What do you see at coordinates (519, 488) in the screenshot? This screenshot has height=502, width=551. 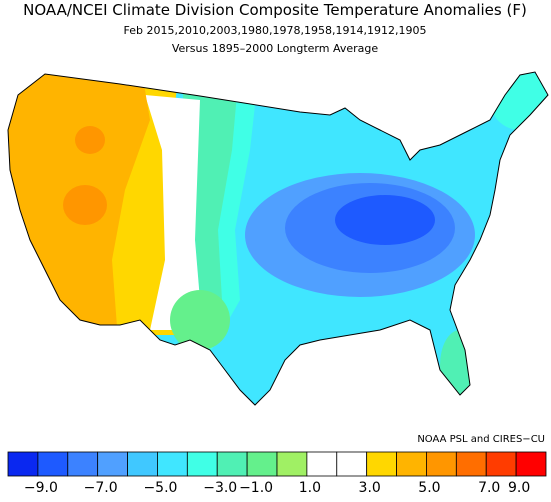 I see `legend-label: 9.0` at bounding box center [519, 488].